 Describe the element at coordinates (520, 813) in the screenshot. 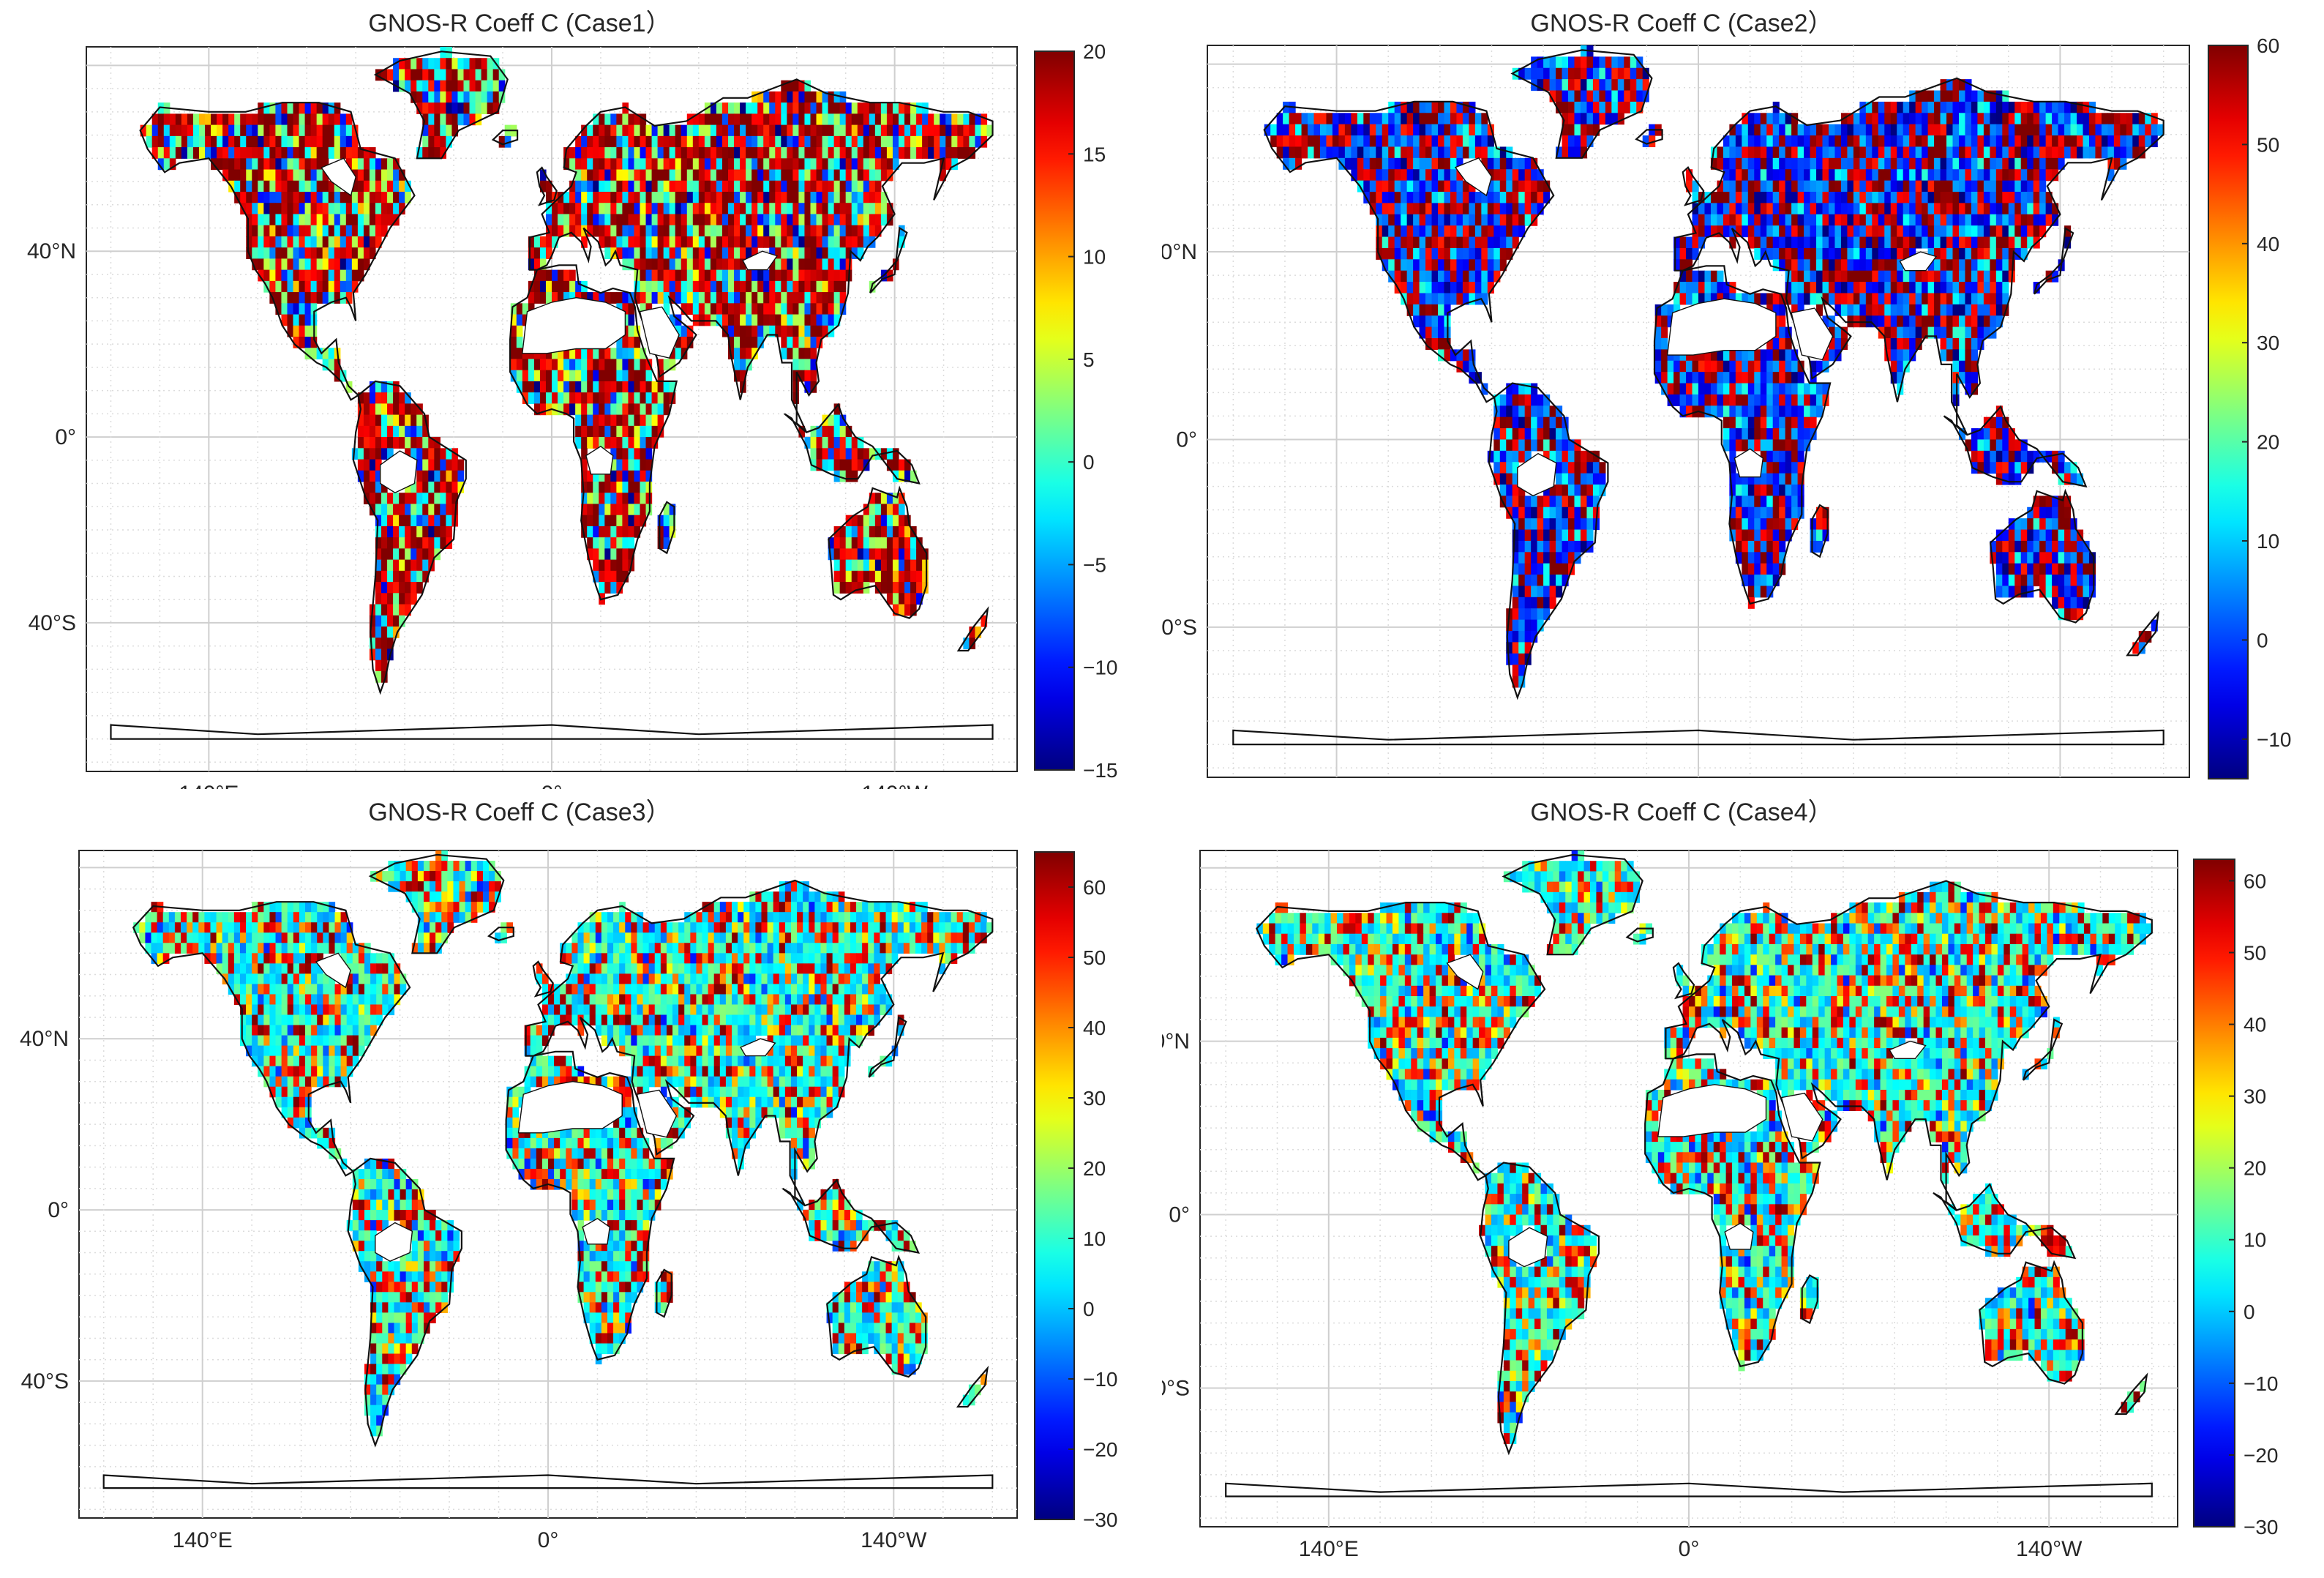

I see `panel-title: GNOS-R Coeff C (Case3）` at that location.